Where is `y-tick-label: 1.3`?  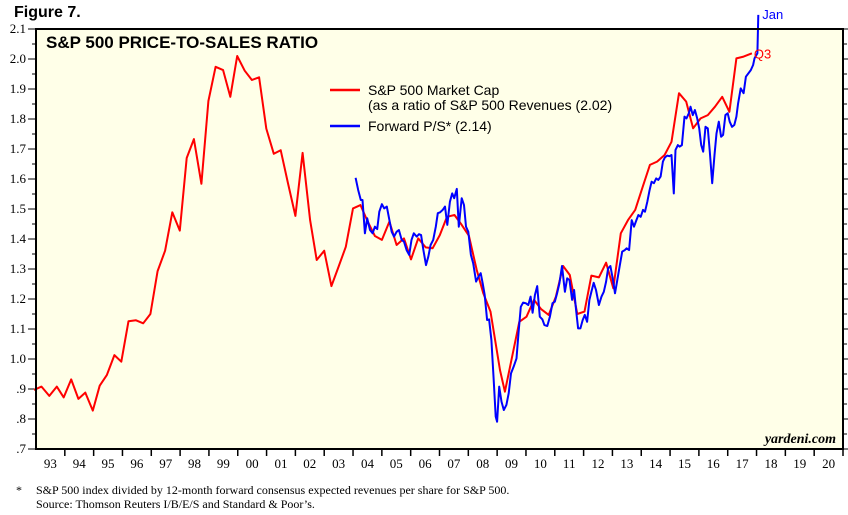 y-tick-label: 1.3 is located at coordinates (18, 268).